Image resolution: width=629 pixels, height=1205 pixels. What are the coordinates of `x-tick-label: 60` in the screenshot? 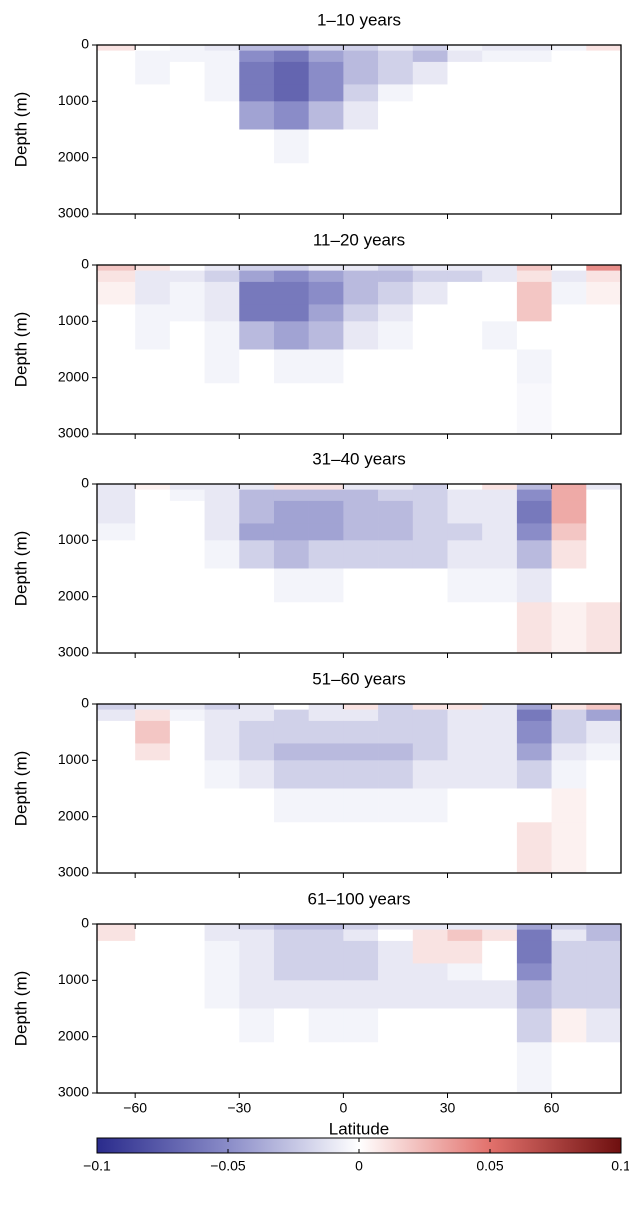 It's located at (552, 1108).